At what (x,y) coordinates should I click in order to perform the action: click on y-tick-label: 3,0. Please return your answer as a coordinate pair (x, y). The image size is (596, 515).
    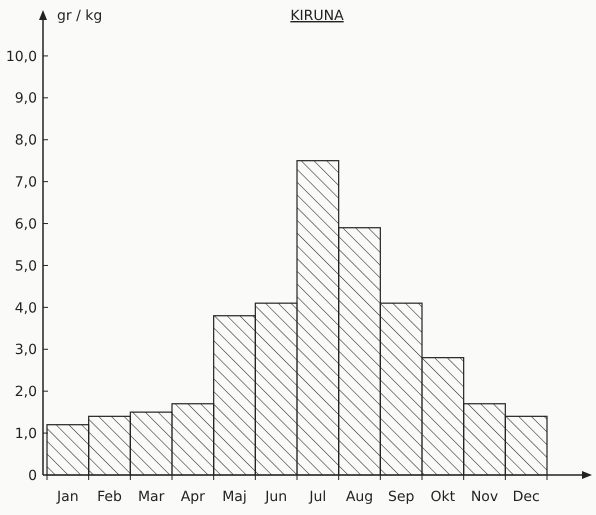
    Looking at the image, I should click on (25, 350).